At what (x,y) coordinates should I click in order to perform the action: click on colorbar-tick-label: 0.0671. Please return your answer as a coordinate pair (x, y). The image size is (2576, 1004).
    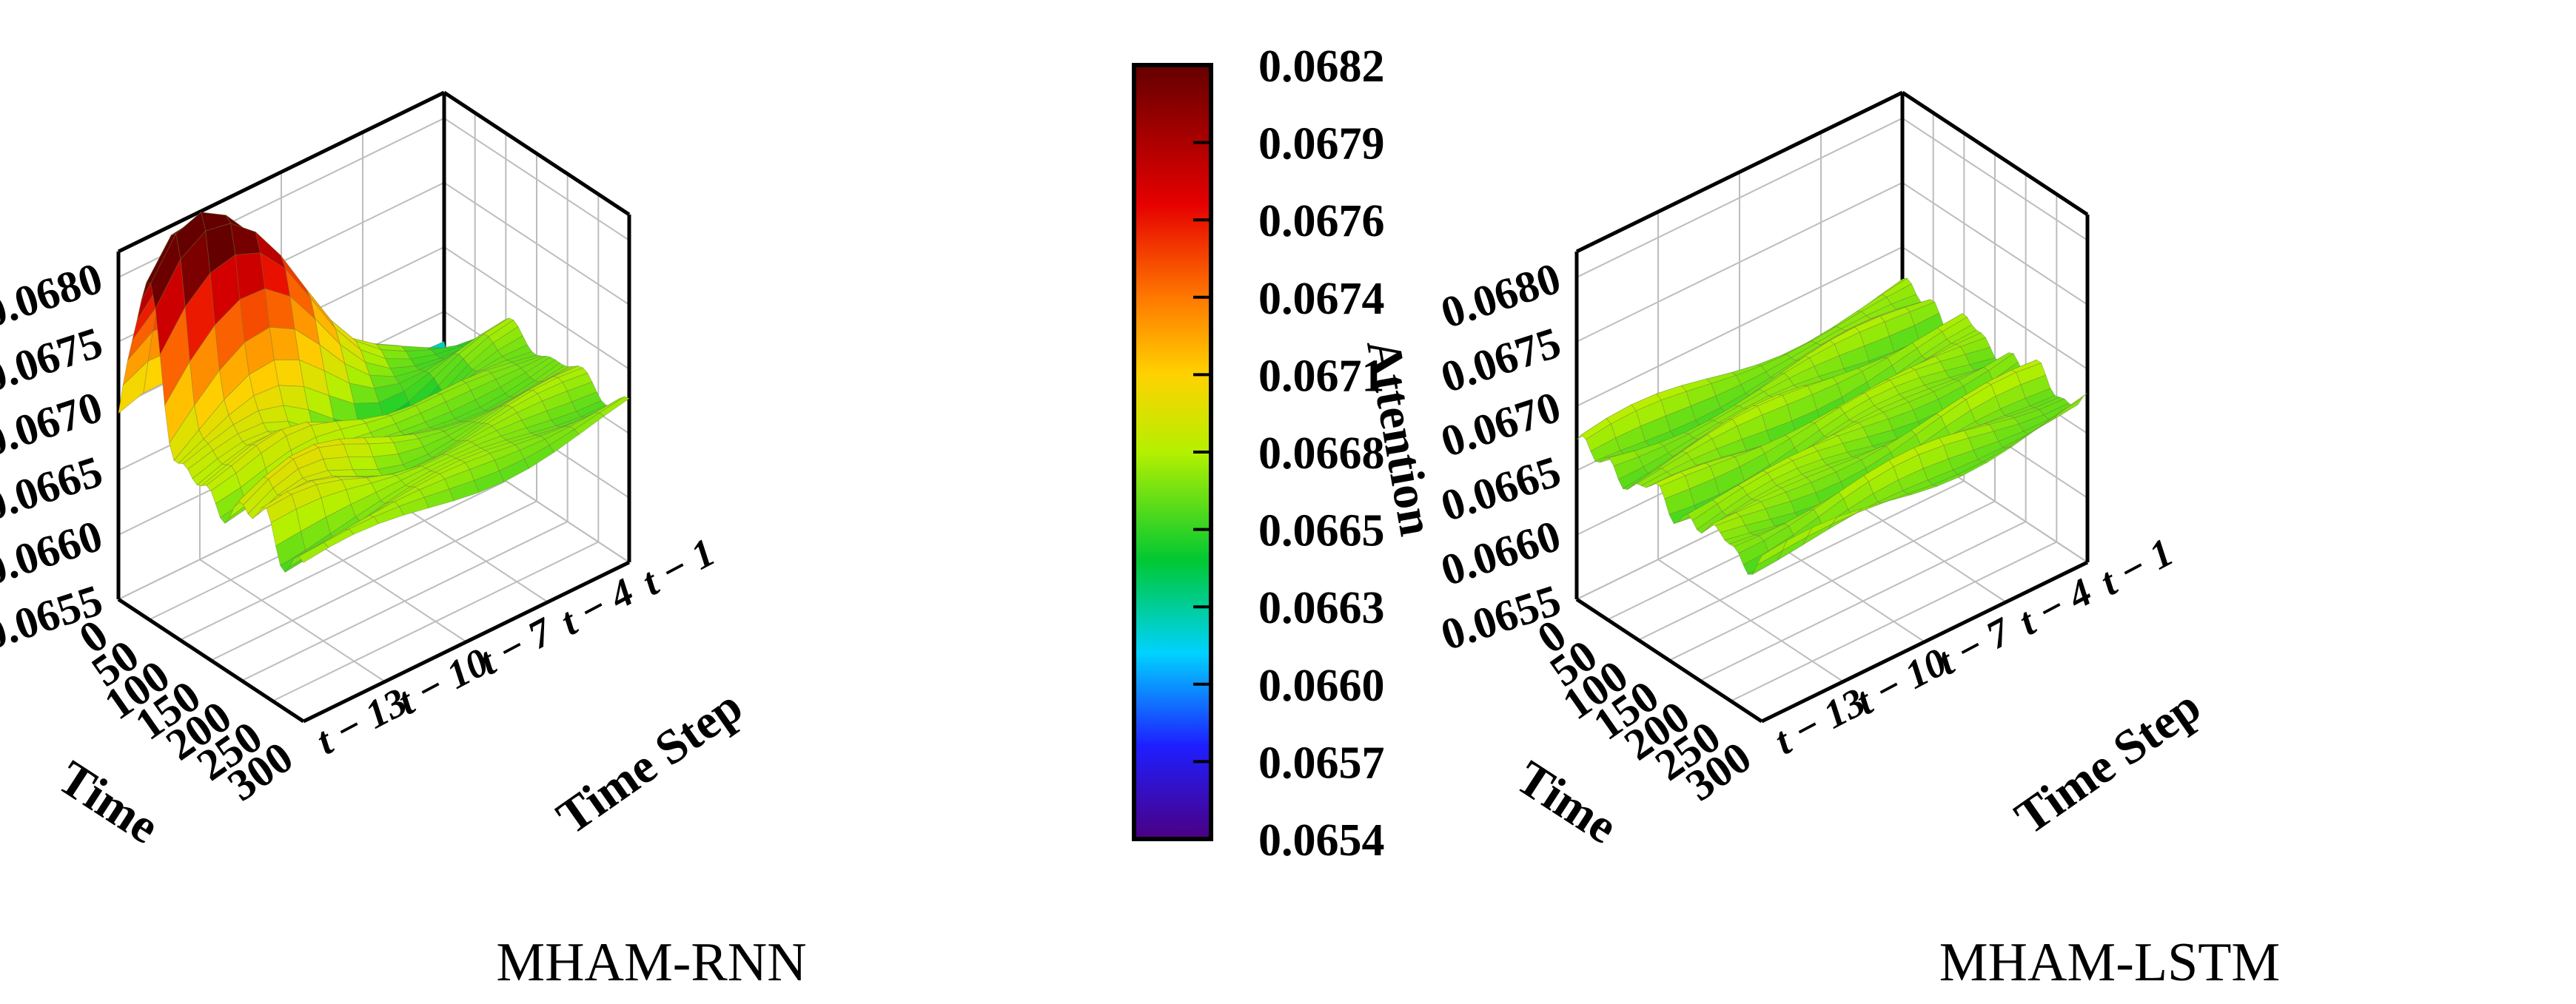
    Looking at the image, I should click on (1321, 376).